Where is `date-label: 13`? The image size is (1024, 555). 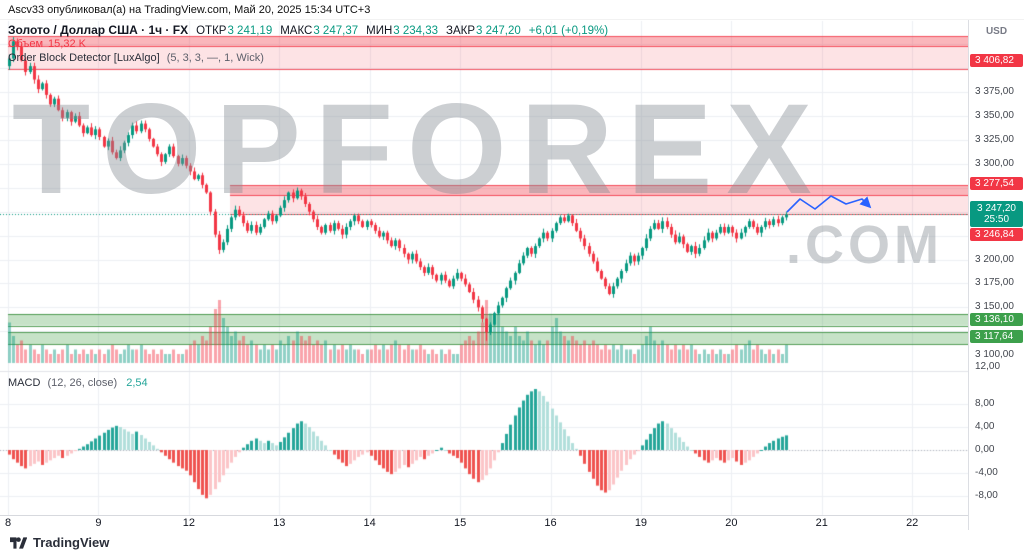
date-label: 13 is located at coordinates (279, 523).